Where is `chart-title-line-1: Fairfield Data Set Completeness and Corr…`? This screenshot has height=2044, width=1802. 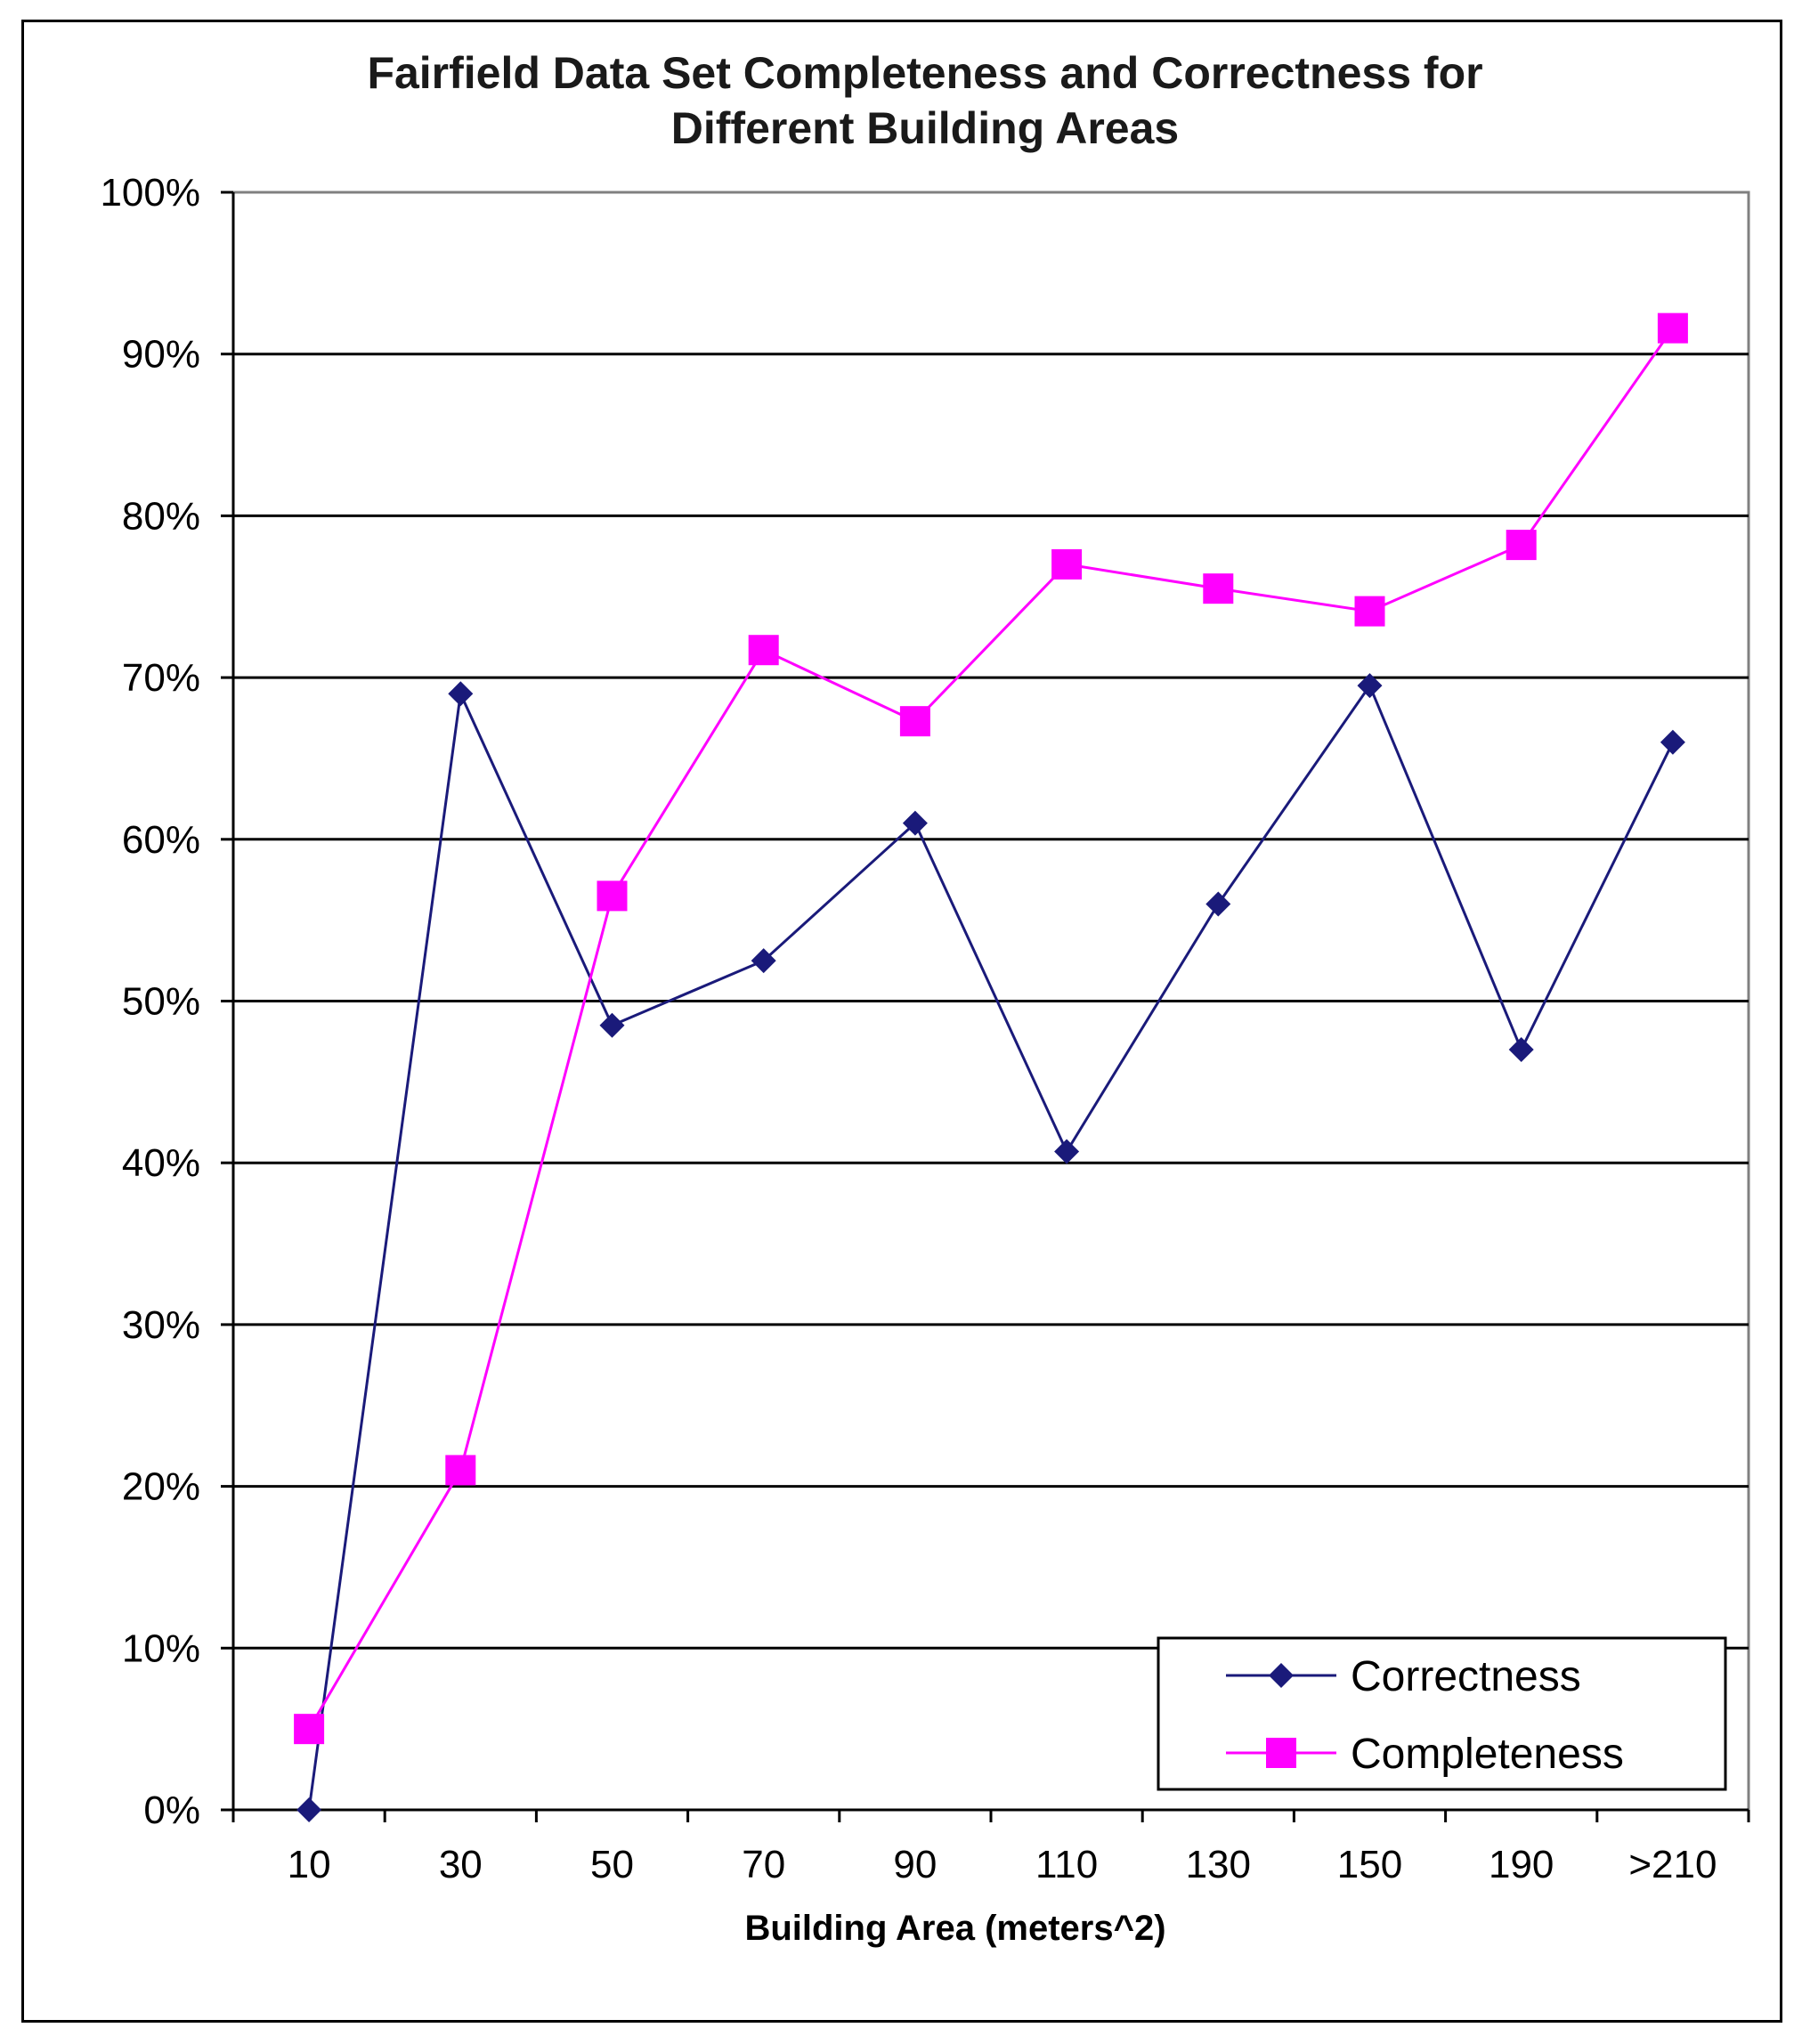 chart-title-line-1: Fairfield Data Set Completeness and Corr… is located at coordinates (924, 73).